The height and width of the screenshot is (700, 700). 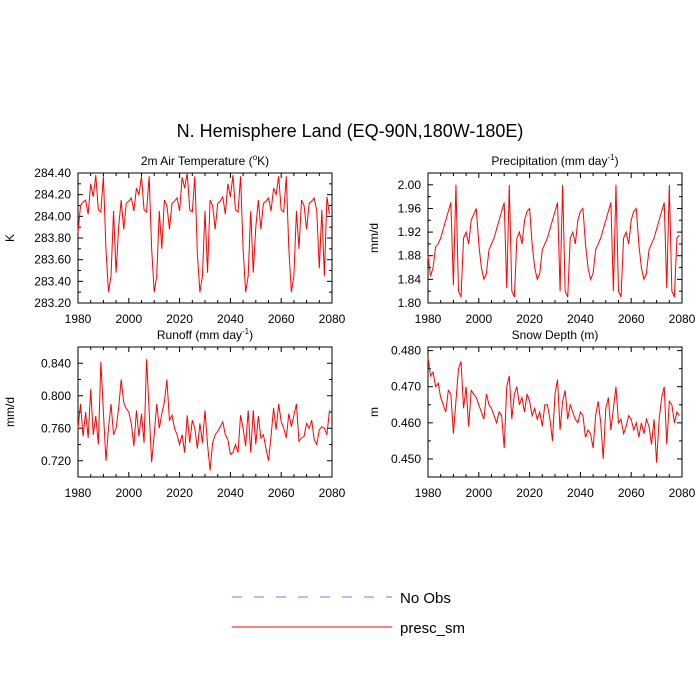 What do you see at coordinates (410, 208) in the screenshot?
I see `y-tick-label: 1.96` at bounding box center [410, 208].